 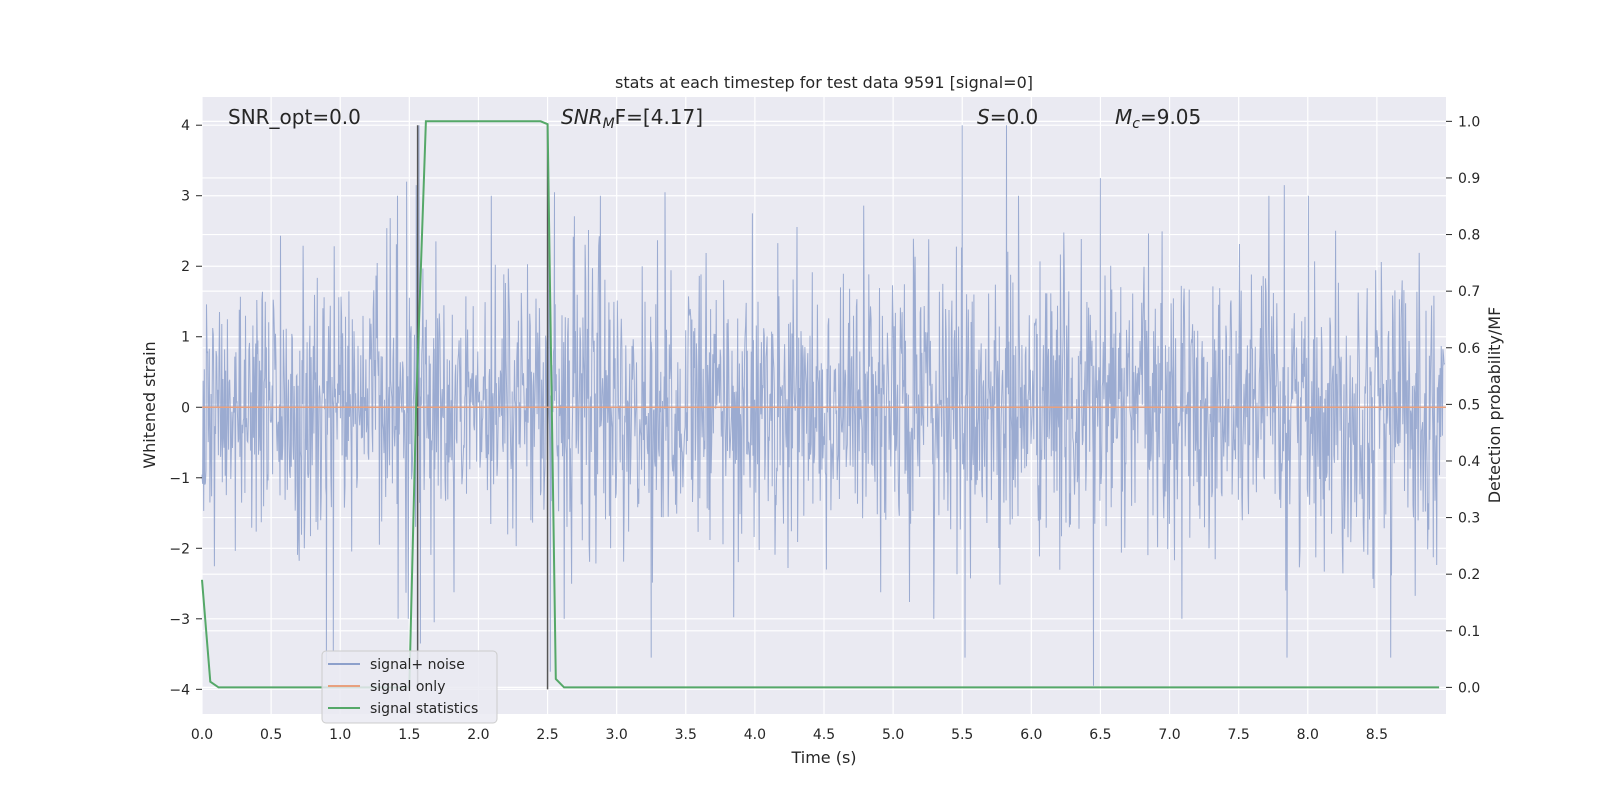 I want to click on x-tick-label: 2.5, so click(x=547, y=735).